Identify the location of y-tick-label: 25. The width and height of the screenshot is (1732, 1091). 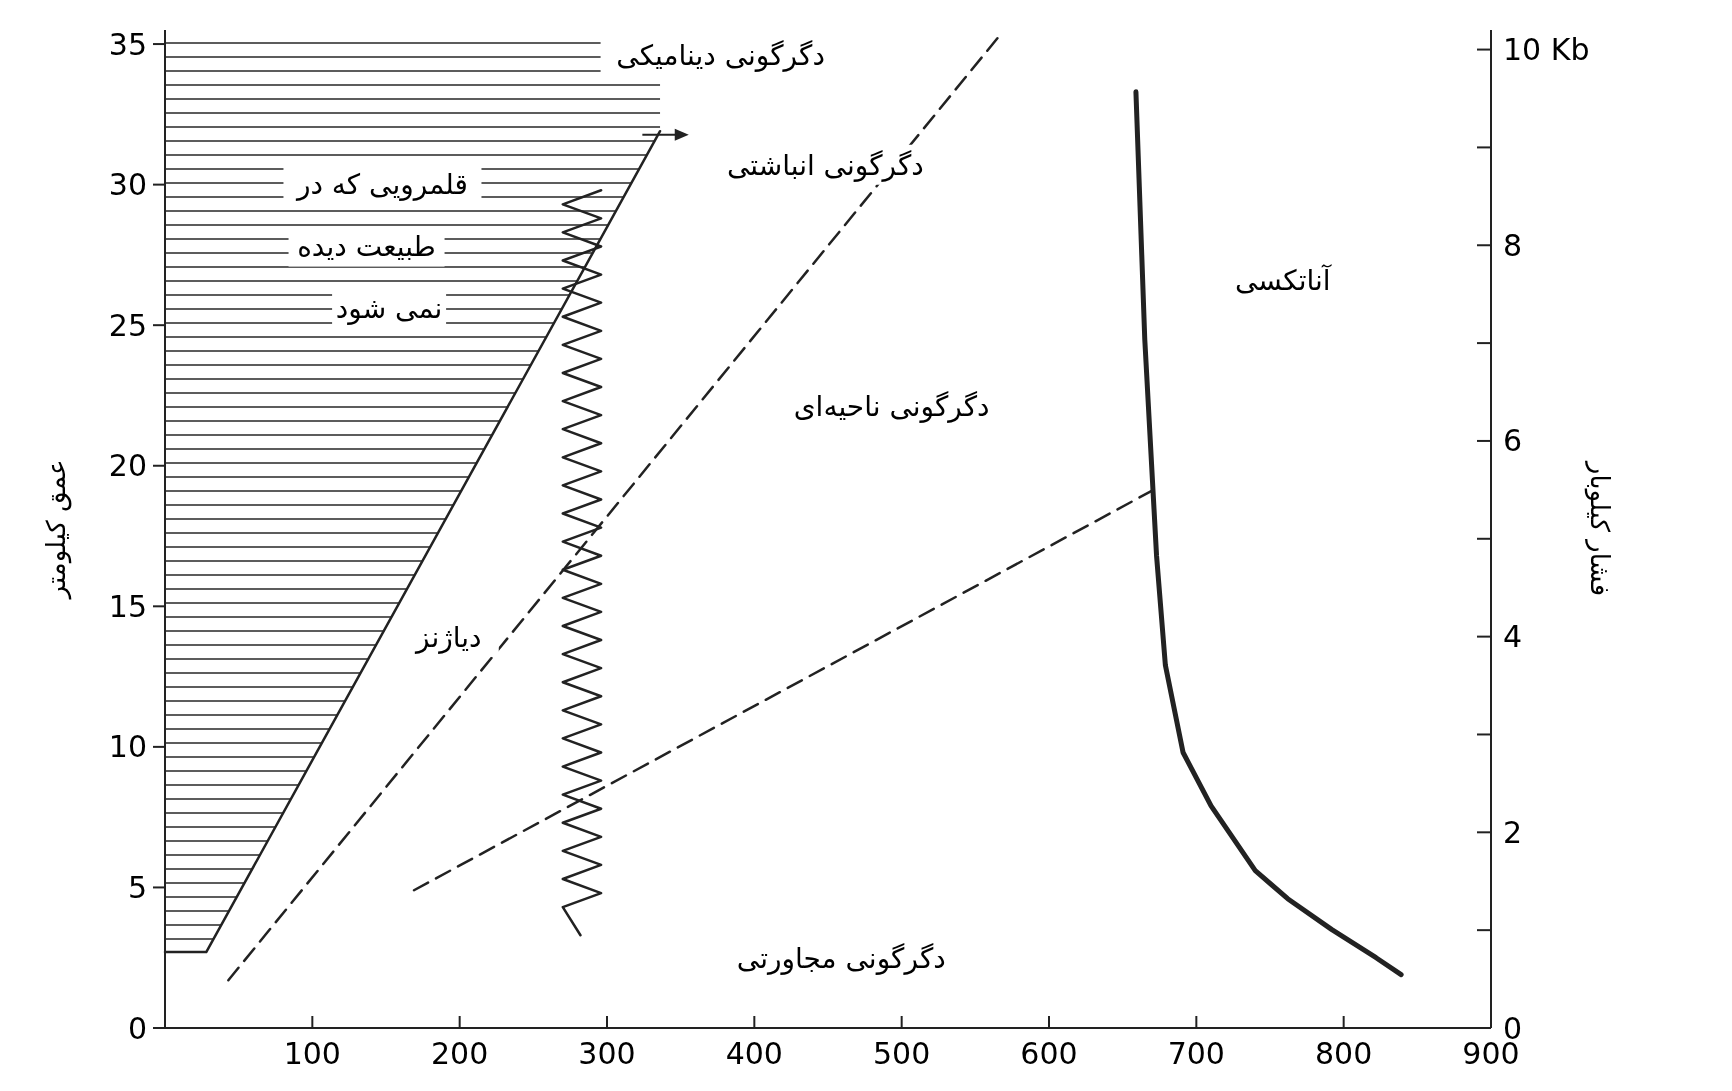
(127, 325).